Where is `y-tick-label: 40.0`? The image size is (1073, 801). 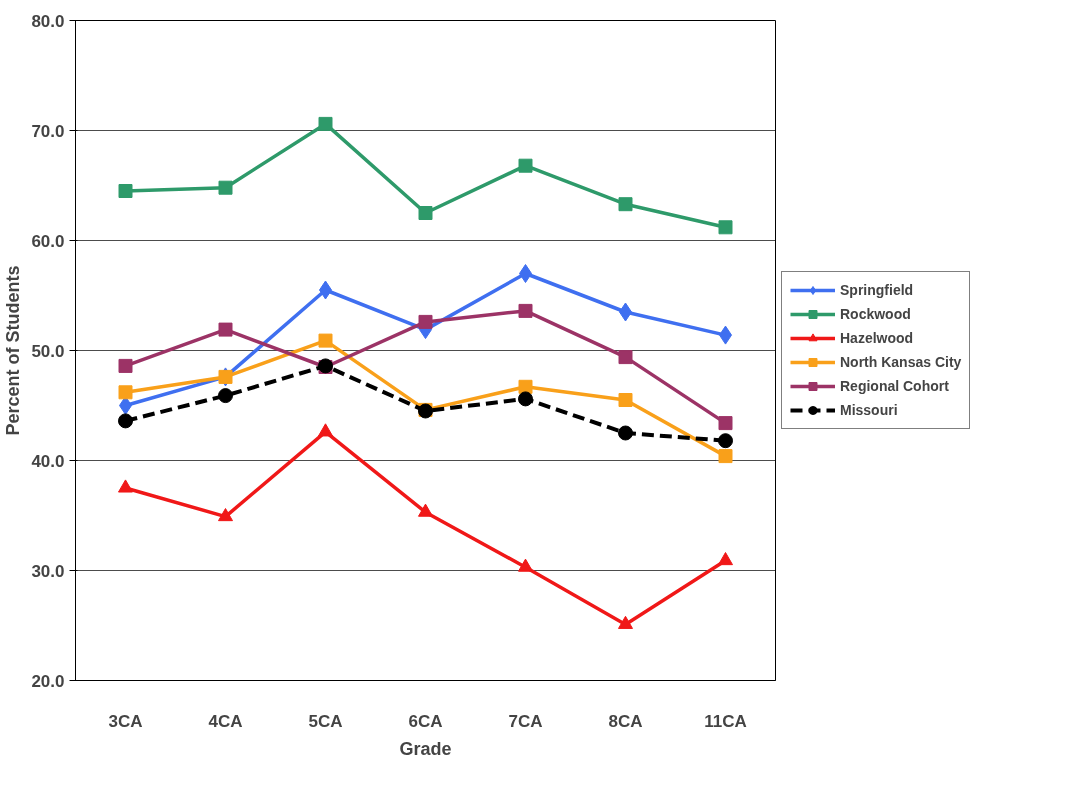
y-tick-label: 40.0 is located at coordinates (48, 461).